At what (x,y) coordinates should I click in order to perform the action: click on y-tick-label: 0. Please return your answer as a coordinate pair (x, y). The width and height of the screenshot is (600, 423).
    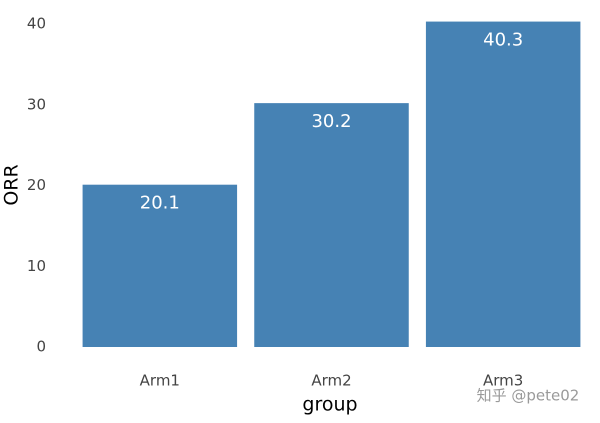
    Looking at the image, I should click on (41, 347).